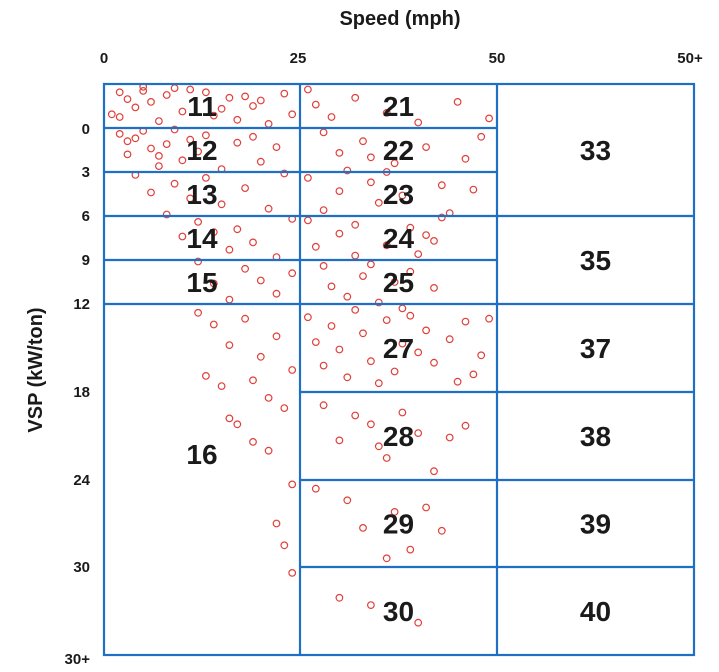 This screenshot has height=672, width=719. I want to click on bin-label-11: 11, so click(202, 106).